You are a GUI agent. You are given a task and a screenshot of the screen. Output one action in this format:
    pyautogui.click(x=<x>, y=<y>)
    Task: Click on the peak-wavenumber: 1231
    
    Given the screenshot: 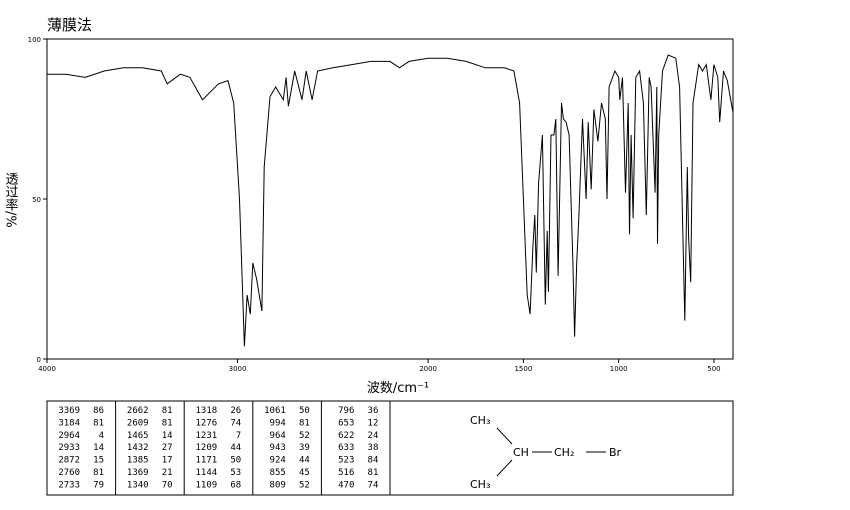 What is the action you would take?
    pyautogui.click(x=207, y=436)
    